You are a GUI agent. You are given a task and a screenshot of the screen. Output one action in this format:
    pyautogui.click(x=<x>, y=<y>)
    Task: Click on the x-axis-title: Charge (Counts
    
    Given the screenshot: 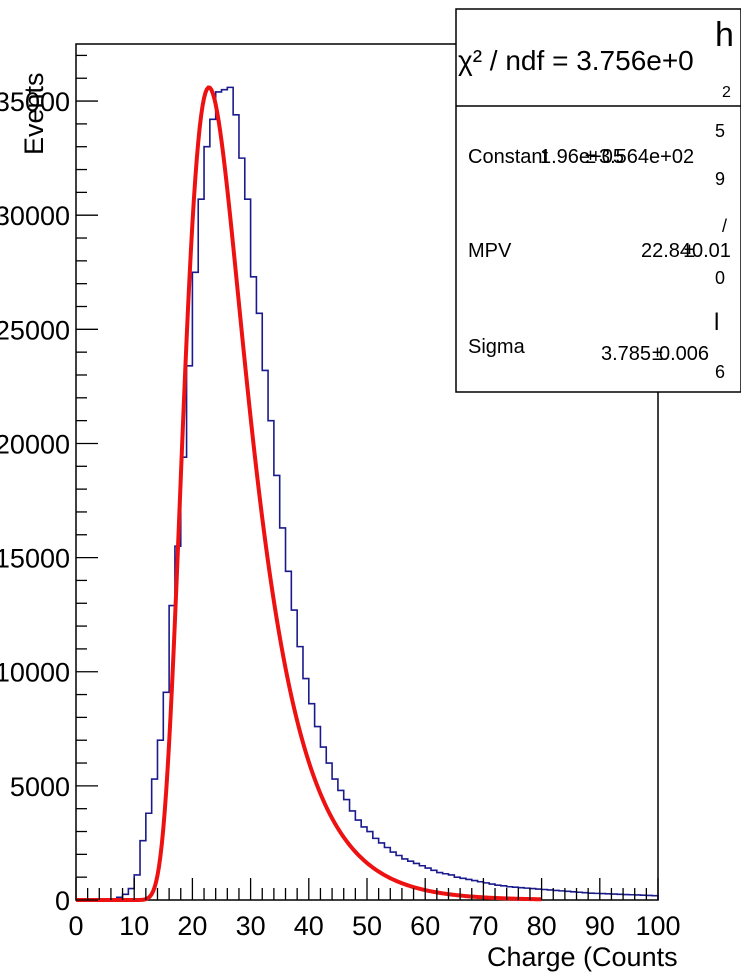 What is the action you would take?
    pyautogui.click(x=582, y=957)
    